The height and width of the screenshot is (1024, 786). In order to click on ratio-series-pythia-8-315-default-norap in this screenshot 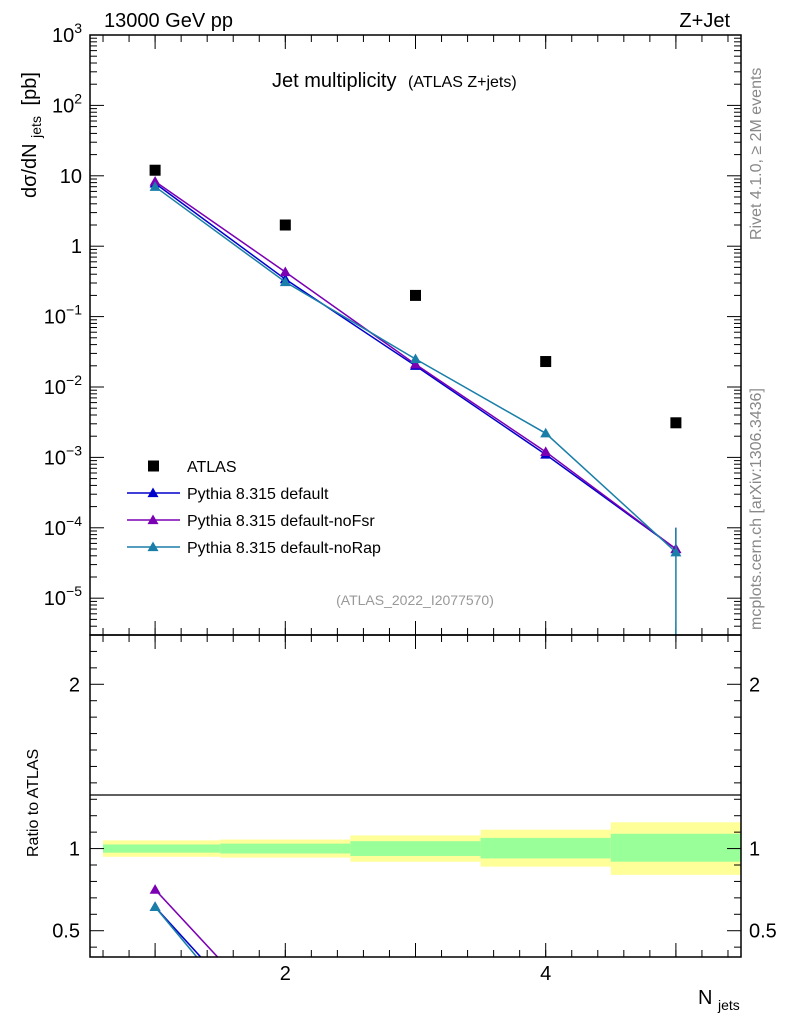, I will do `click(173, 929)`.